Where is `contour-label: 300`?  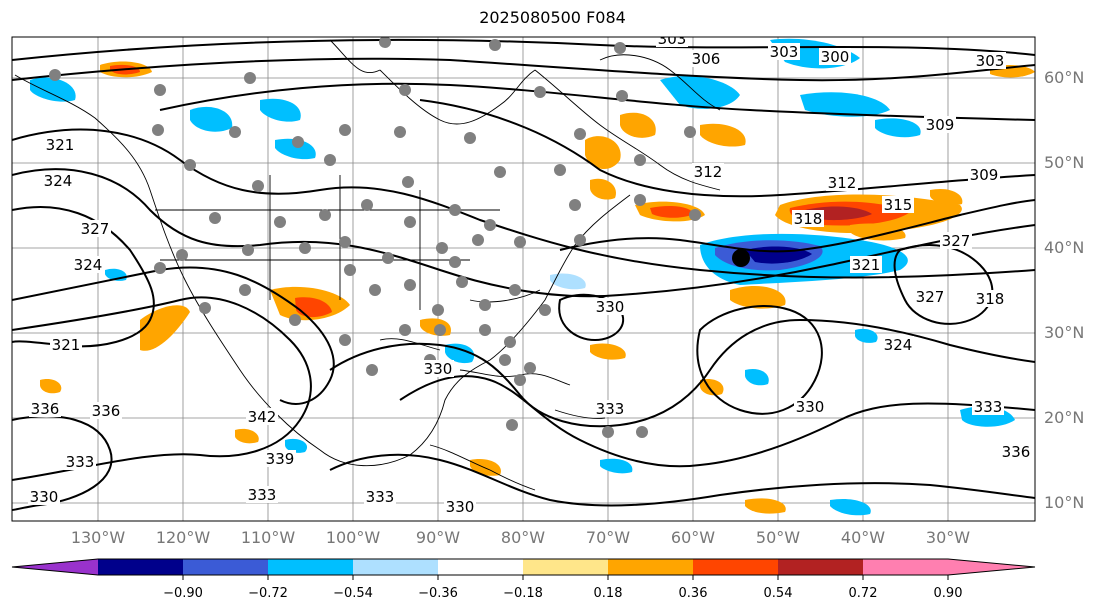 contour-label: 300 is located at coordinates (835, 57).